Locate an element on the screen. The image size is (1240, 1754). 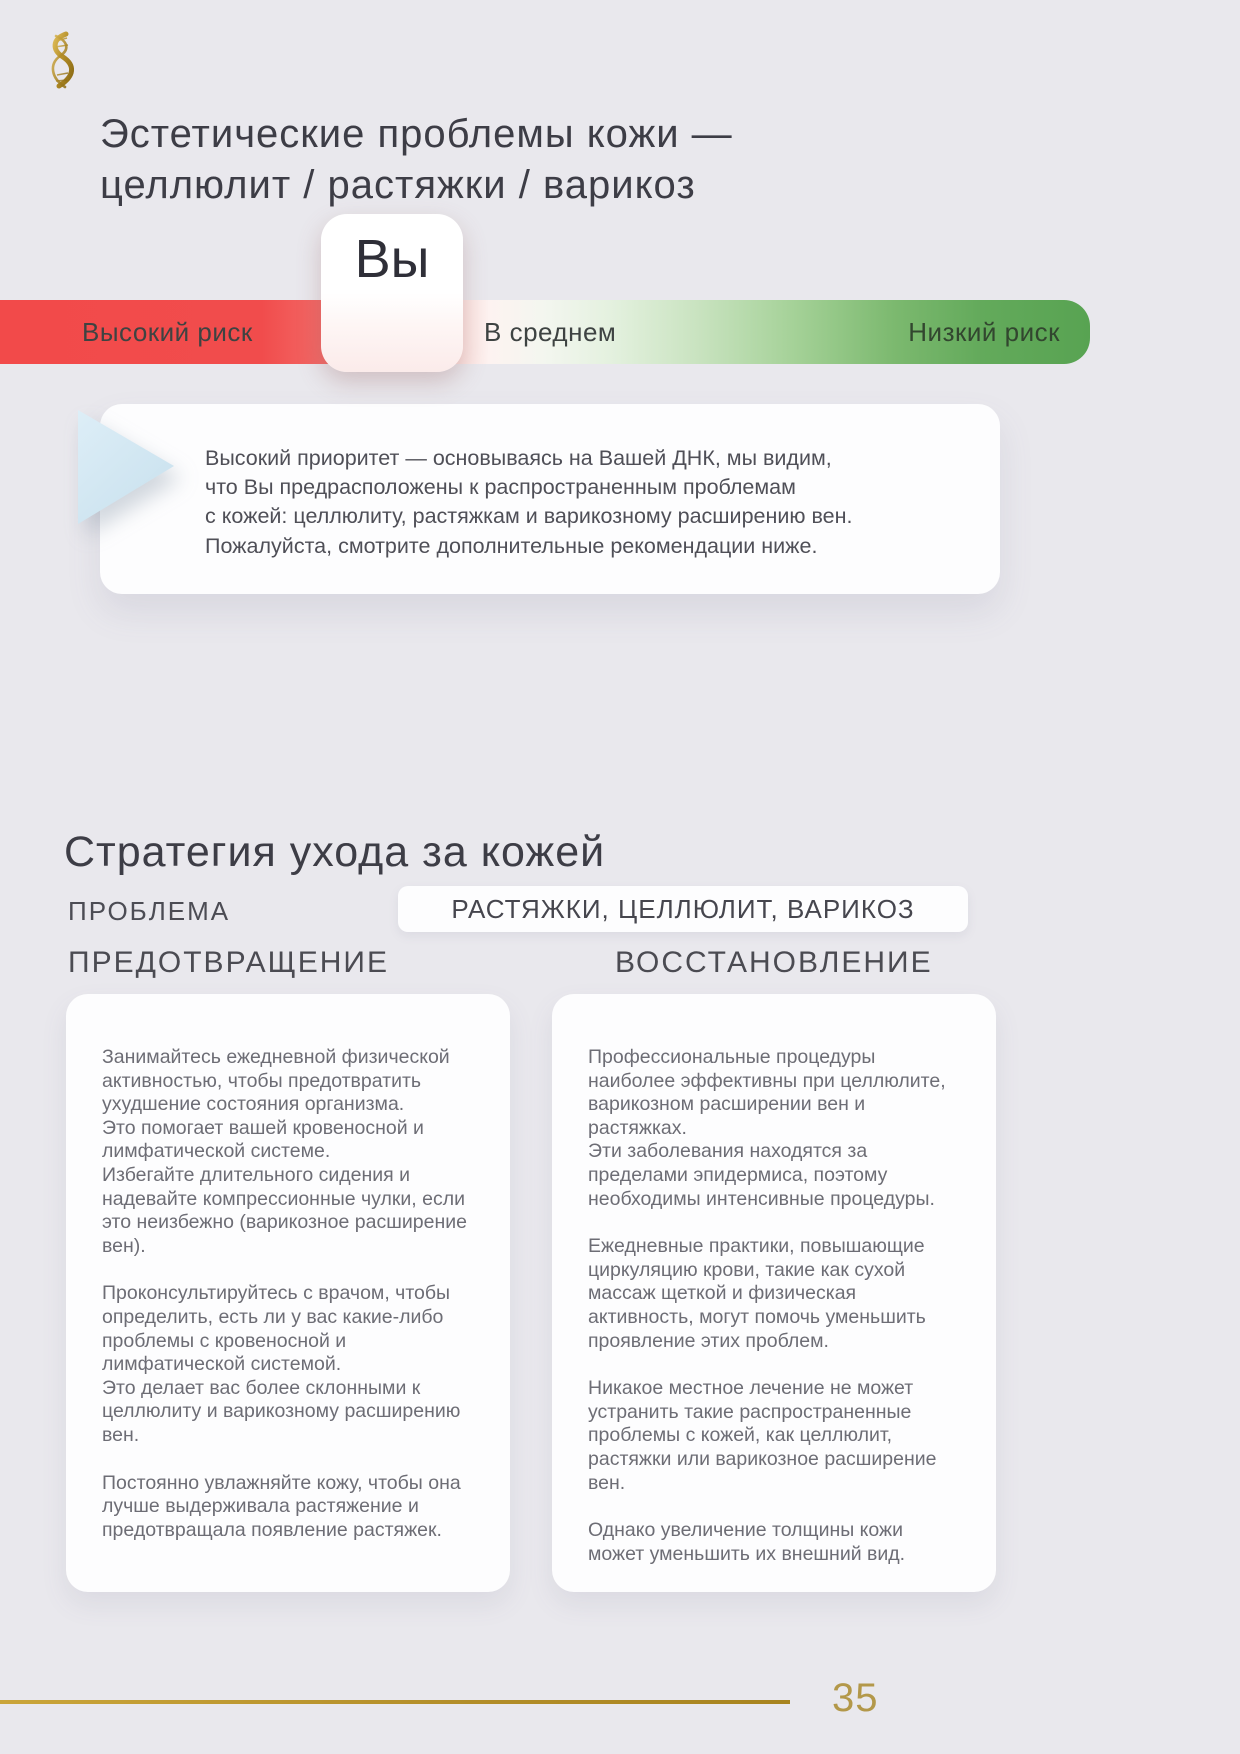
user-risk-marker: Вы is located at coordinates (392, 293).